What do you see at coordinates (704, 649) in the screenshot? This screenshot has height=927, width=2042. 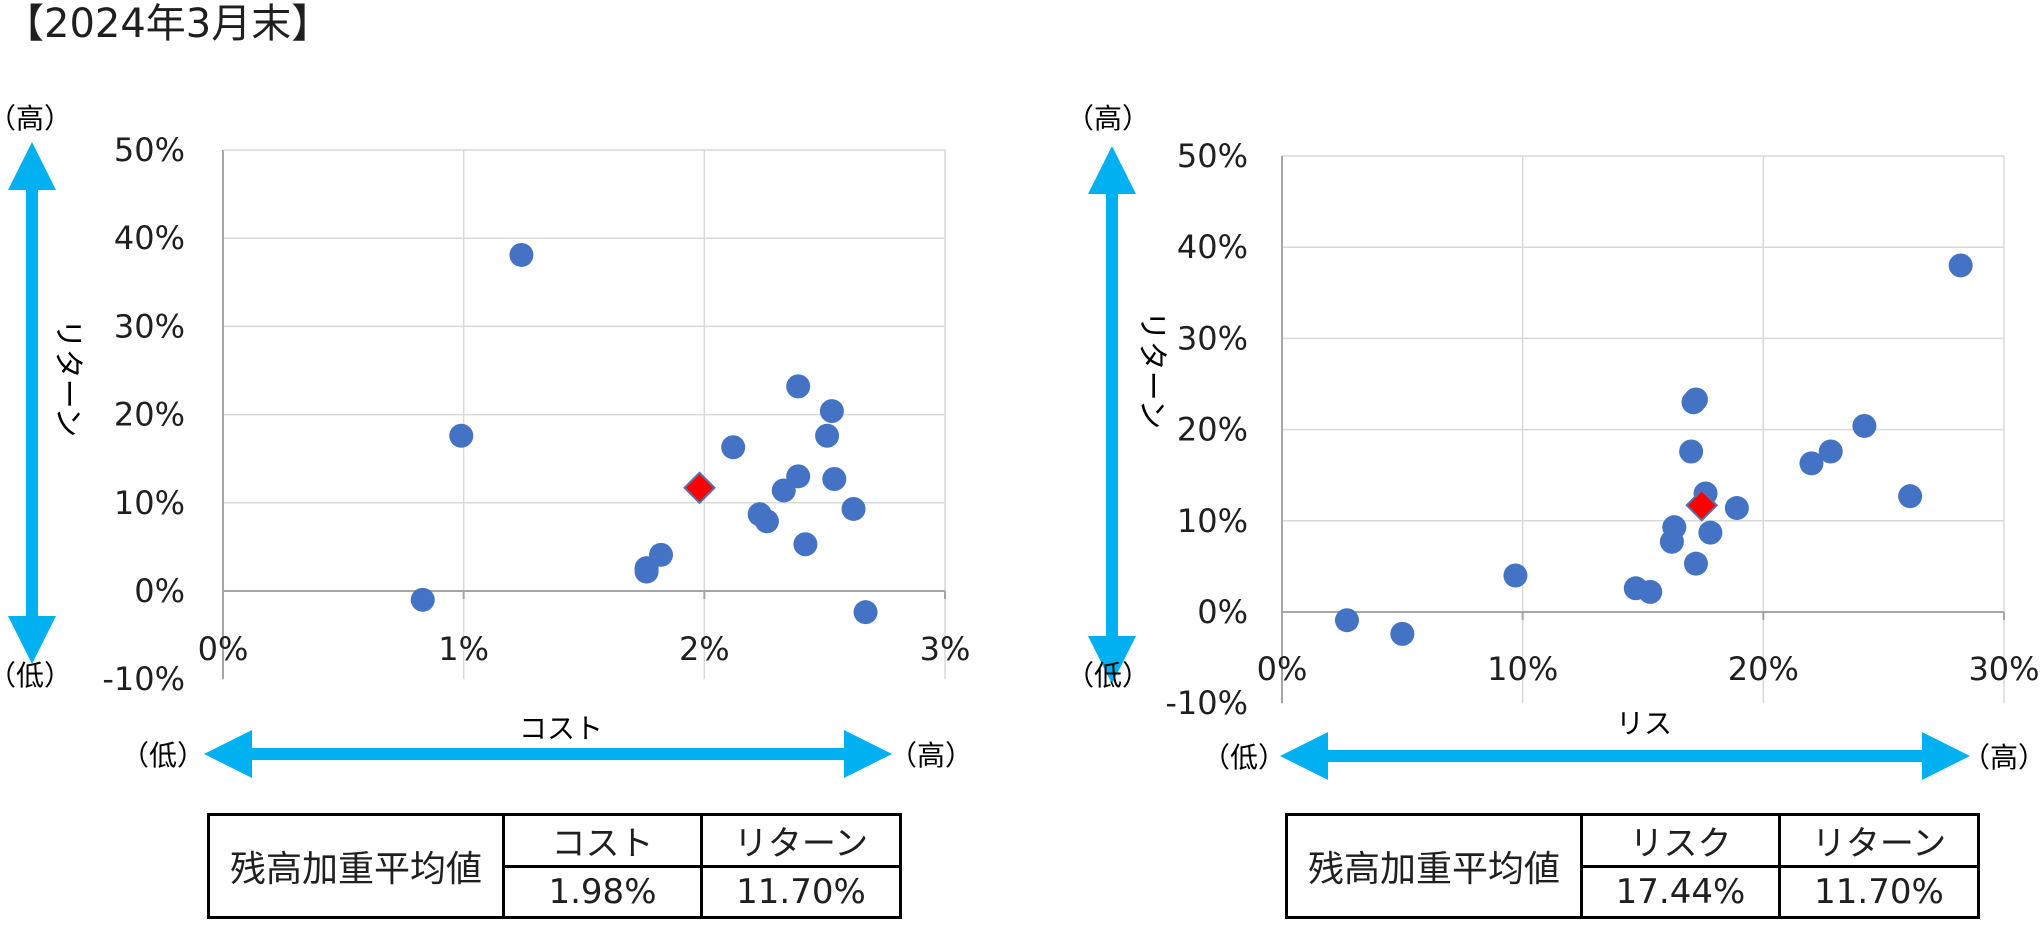 I see `x-tick-label: 2%` at bounding box center [704, 649].